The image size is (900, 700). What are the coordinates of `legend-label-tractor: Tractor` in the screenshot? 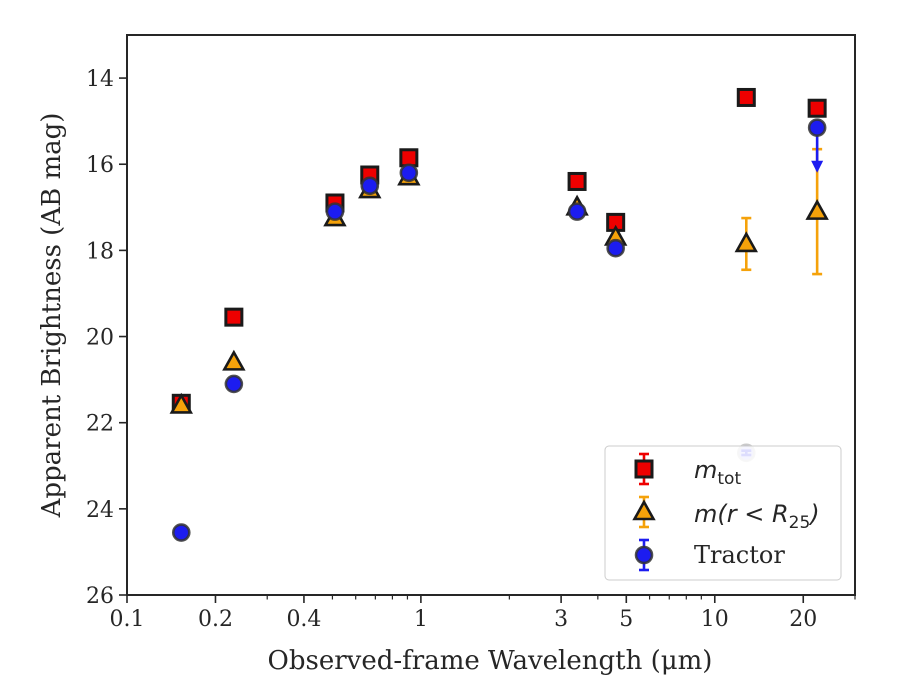 It's located at (739, 555).